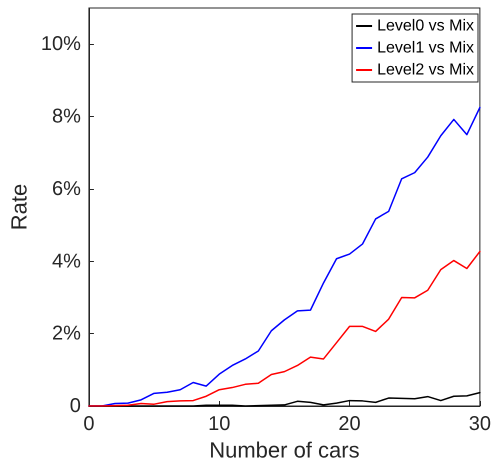 The image size is (494, 470). Describe the element at coordinates (425, 48) in the screenshot. I see `legend-label: Level1 vs Mix` at that location.